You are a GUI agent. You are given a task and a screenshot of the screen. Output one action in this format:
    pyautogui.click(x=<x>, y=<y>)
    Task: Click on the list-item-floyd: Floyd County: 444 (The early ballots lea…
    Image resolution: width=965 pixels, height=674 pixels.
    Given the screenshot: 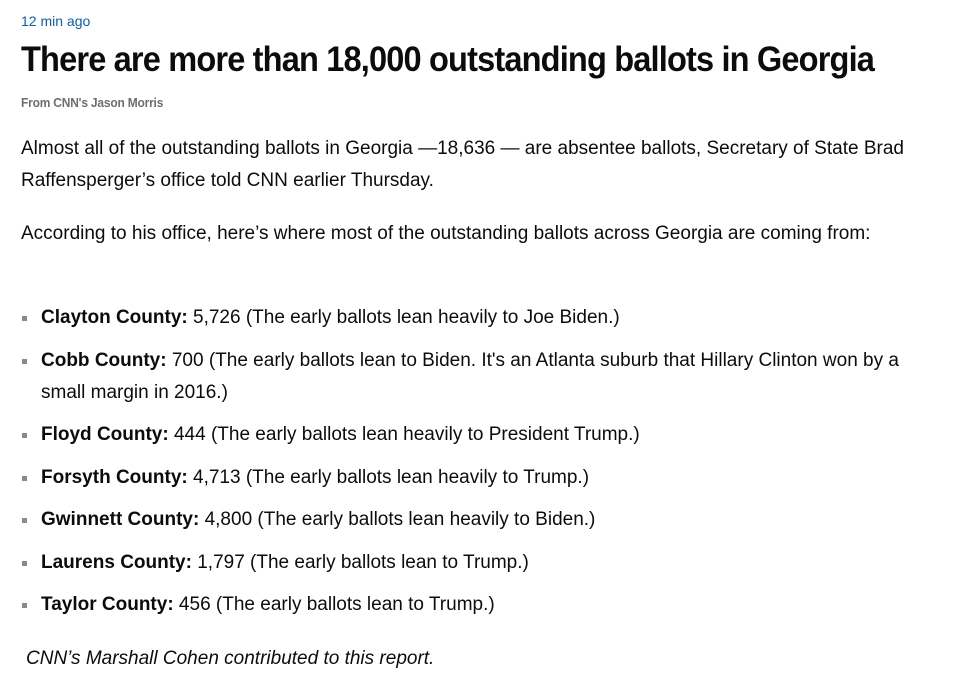 What is the action you would take?
    pyautogui.click(x=483, y=435)
    